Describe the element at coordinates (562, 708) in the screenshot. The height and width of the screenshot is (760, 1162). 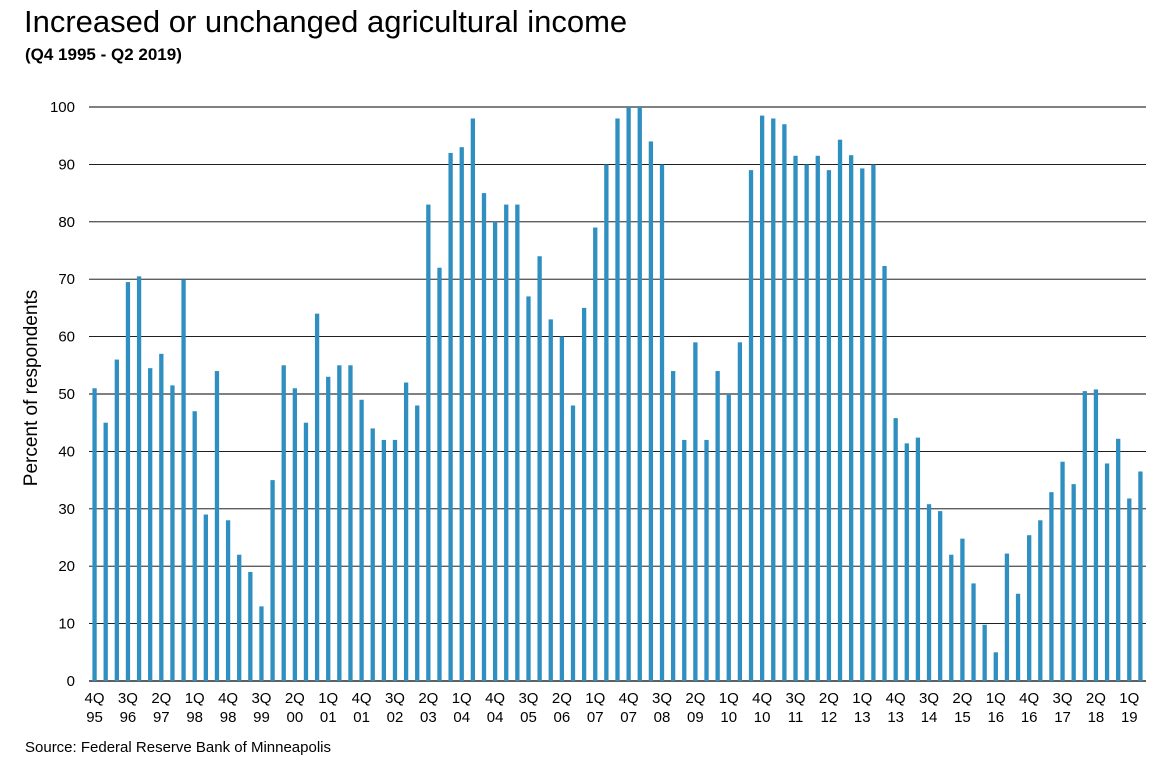
I see `x-tick-label-2Q06: 2Q 06` at that location.